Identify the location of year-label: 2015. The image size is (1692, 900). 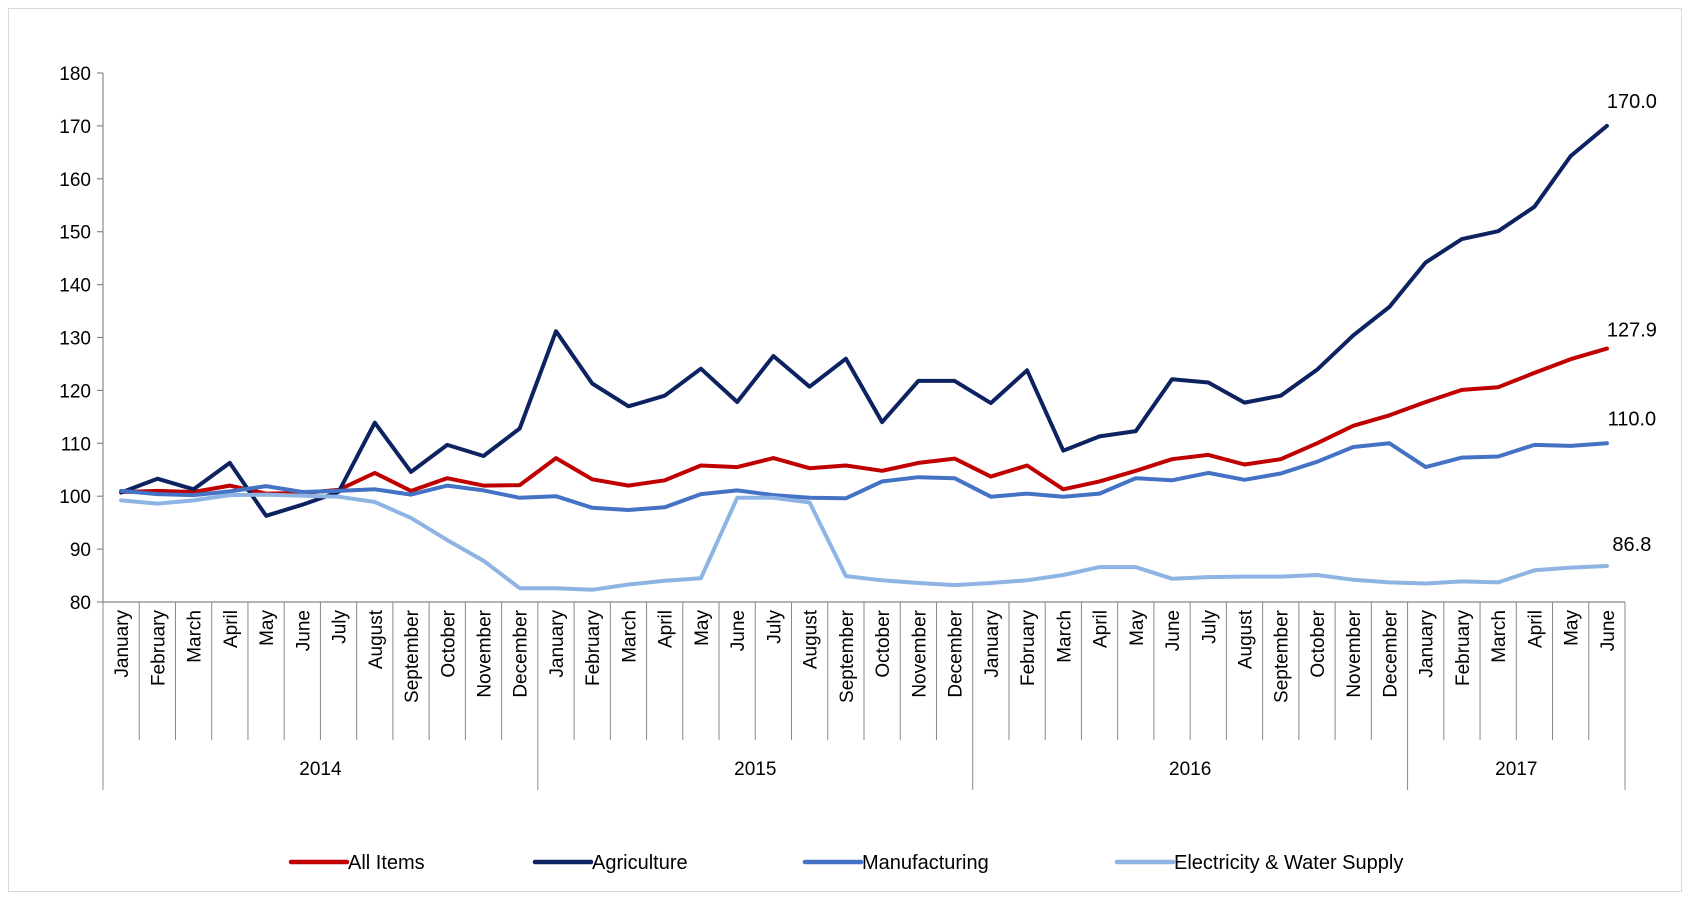
(755, 769).